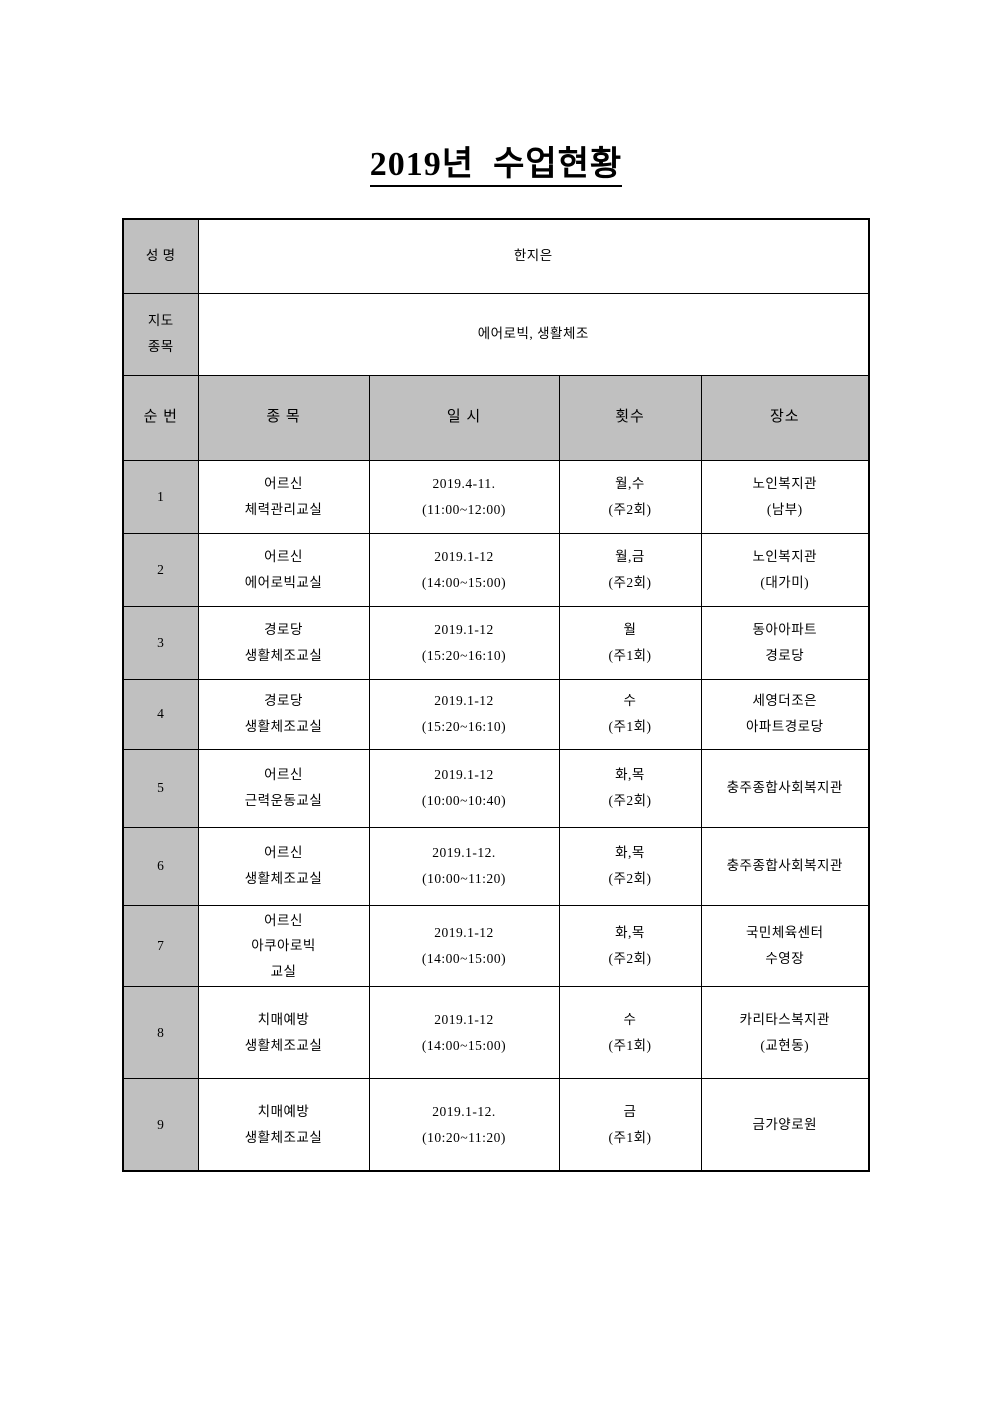 Image resolution: width=992 pixels, height=1403 pixels. What do you see at coordinates (785, 1033) in the screenshot?
I see `place-cell: 카리타스복지관 (교현동)` at bounding box center [785, 1033].